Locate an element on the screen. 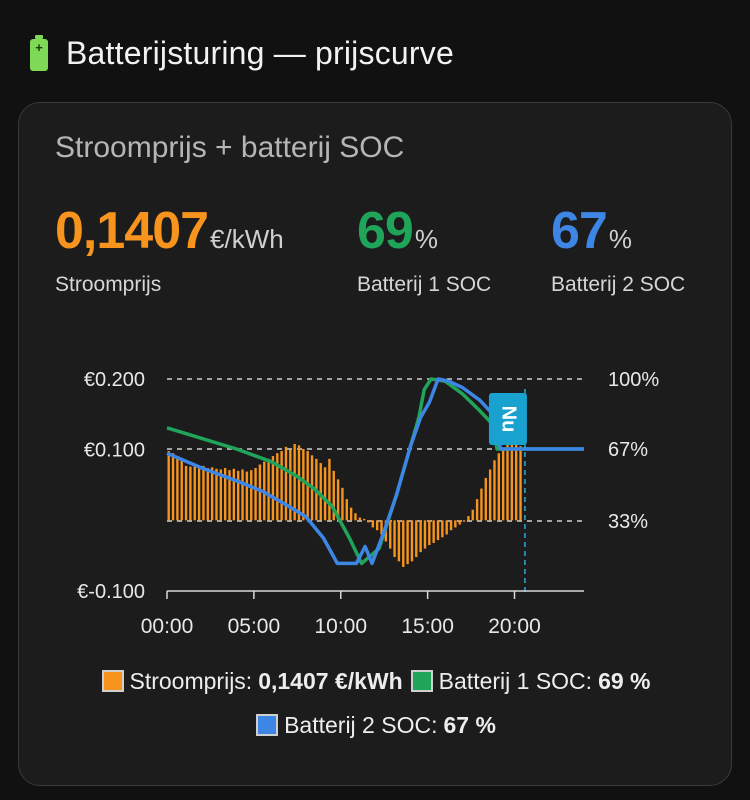 The height and width of the screenshot is (800, 750). stat-battery1: 69 % Batterij 1 SOC is located at coordinates (424, 249).